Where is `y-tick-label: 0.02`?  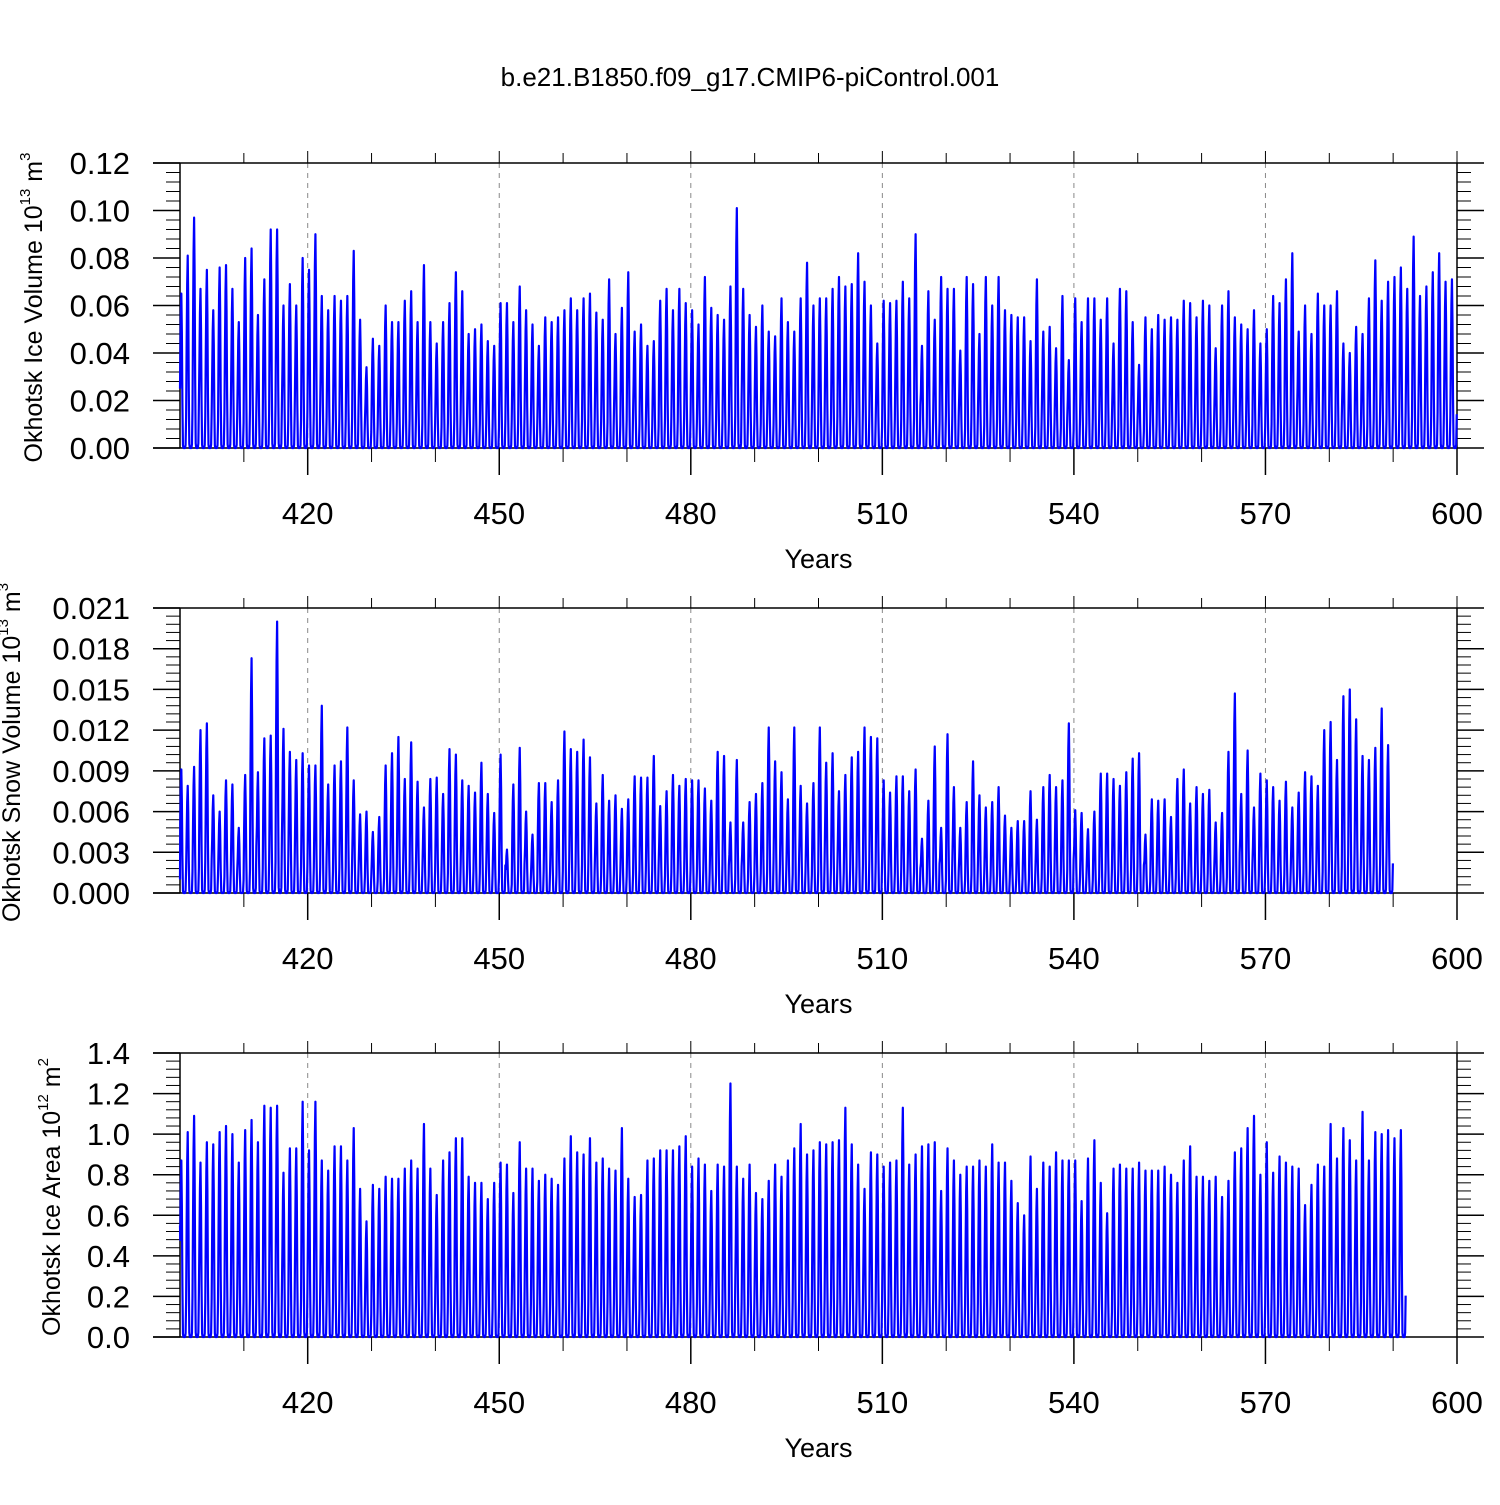 y-tick-label: 0.02 is located at coordinates (100, 401).